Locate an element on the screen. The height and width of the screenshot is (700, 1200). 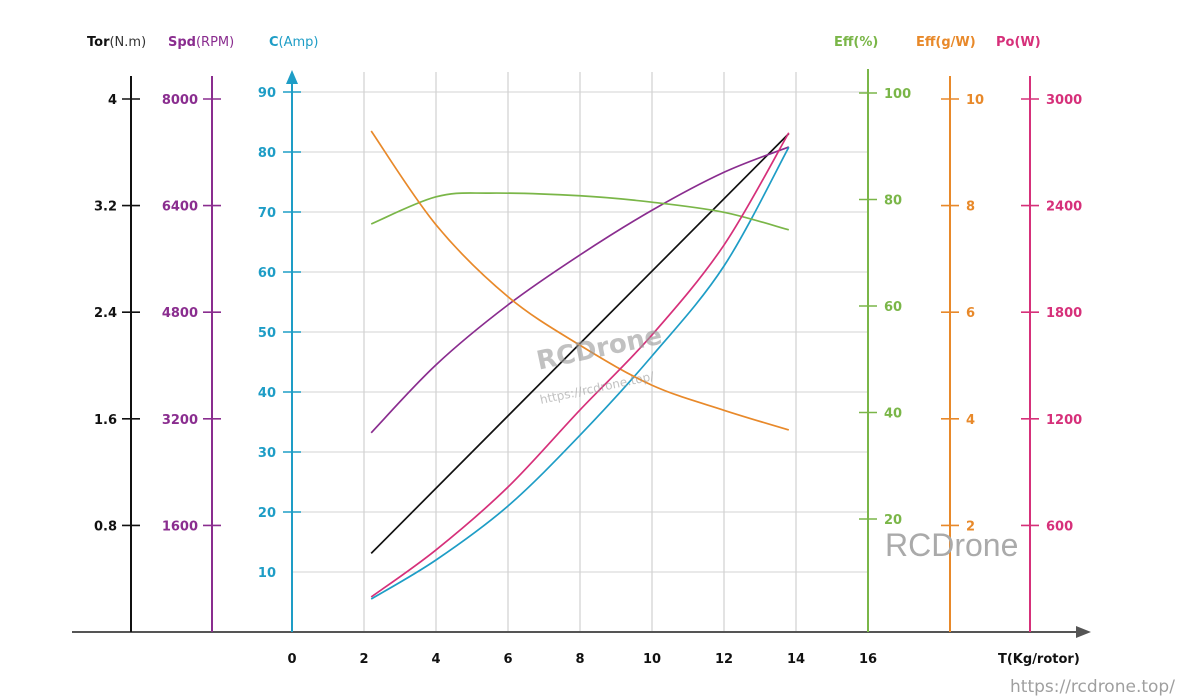
tick-label: 70 is located at coordinates (267, 213).